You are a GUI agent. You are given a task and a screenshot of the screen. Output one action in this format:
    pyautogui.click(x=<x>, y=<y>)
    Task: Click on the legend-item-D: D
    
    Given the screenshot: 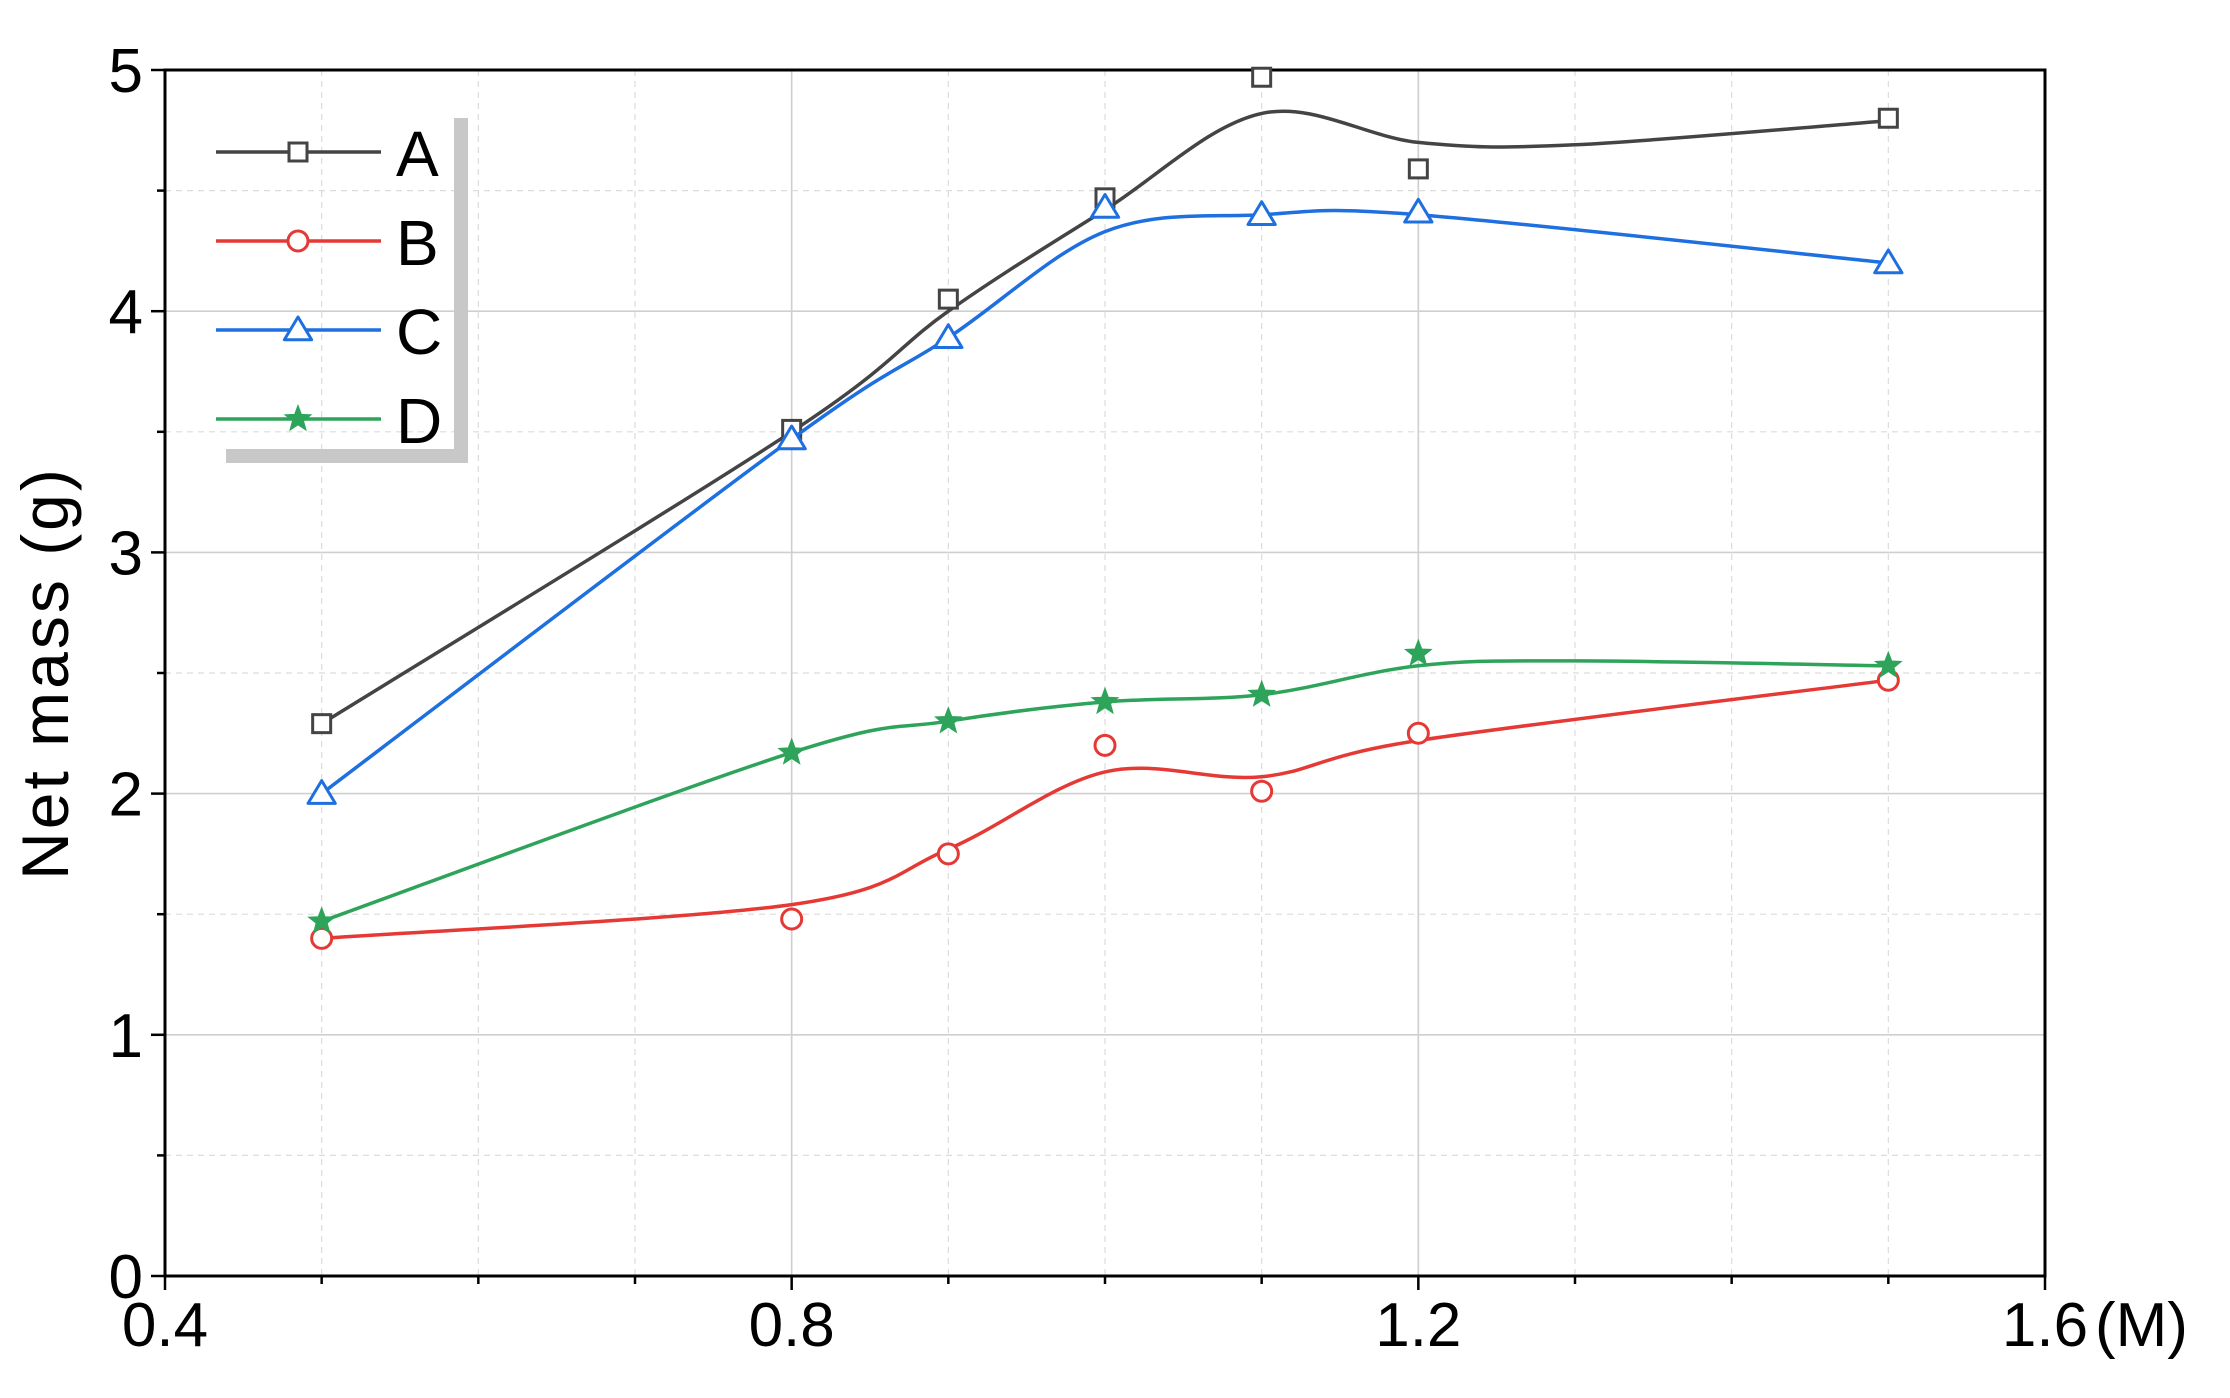 What is the action you would take?
    pyautogui.click(x=329, y=421)
    